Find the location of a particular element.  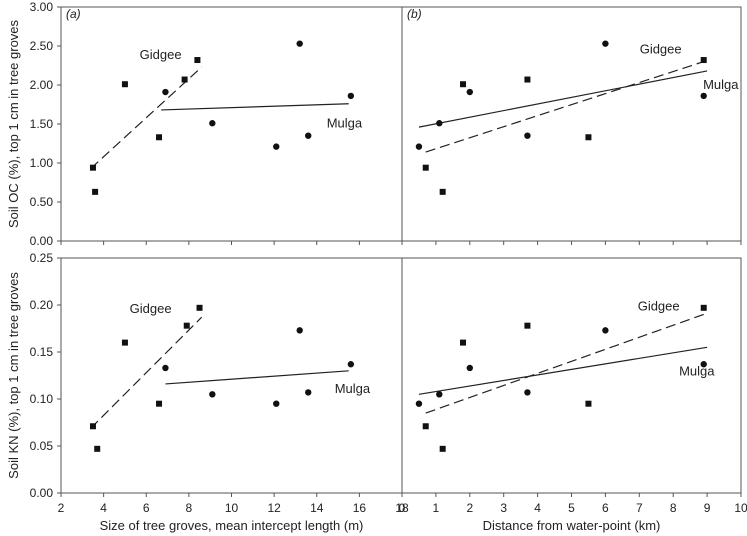

y-tick-label: 0.10 is located at coordinates (42, 399).